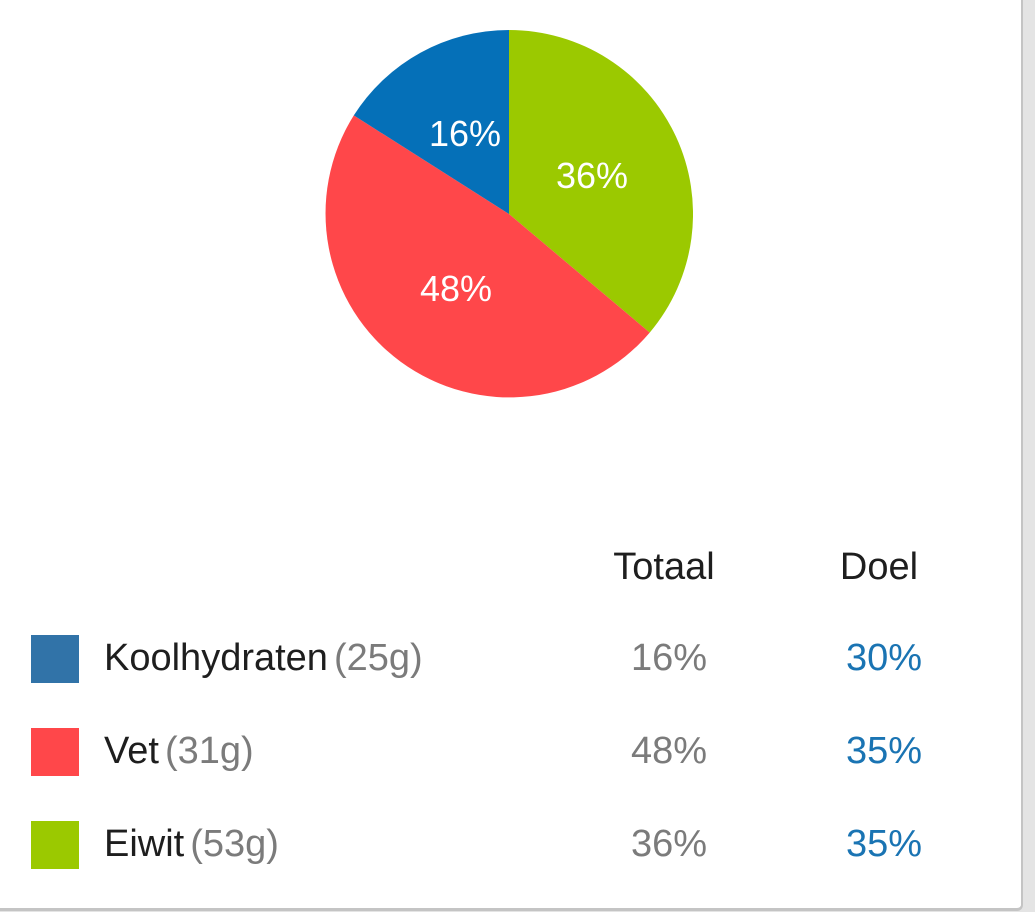 This screenshot has width=1035, height=912. What do you see at coordinates (209, 751) in the screenshot?
I see `macro-grams: (31g)` at bounding box center [209, 751].